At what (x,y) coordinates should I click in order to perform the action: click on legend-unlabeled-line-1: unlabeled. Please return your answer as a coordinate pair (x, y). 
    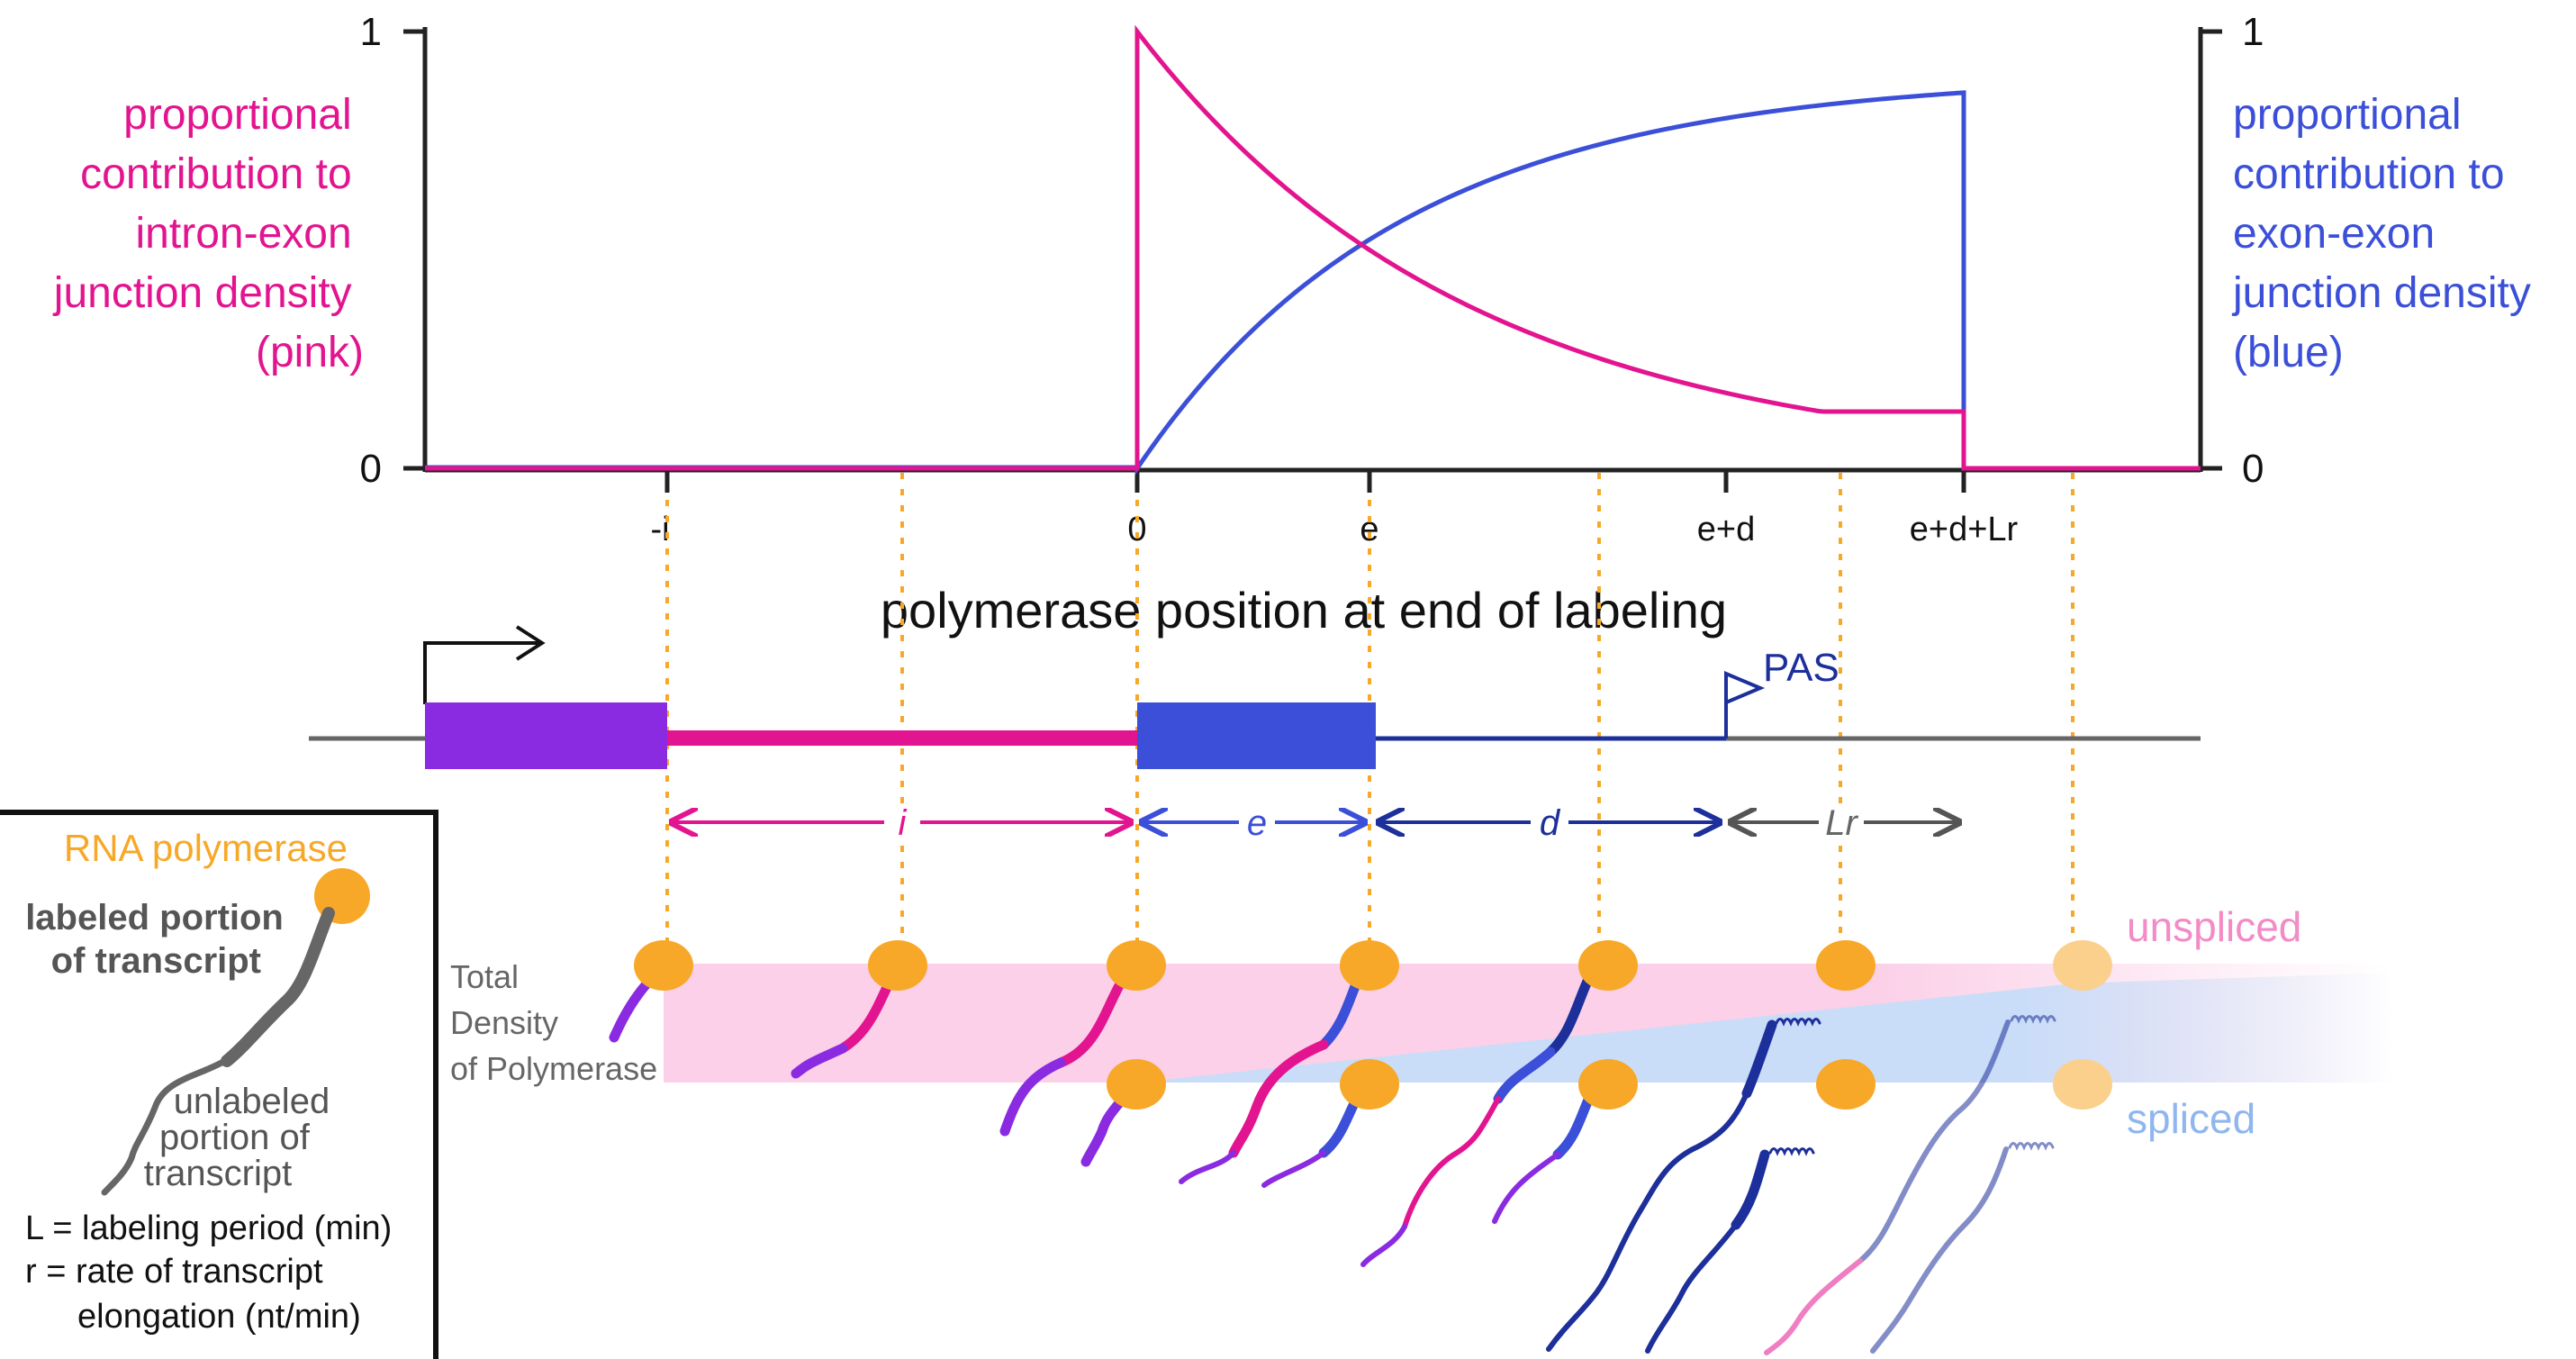
    Looking at the image, I should click on (252, 1101).